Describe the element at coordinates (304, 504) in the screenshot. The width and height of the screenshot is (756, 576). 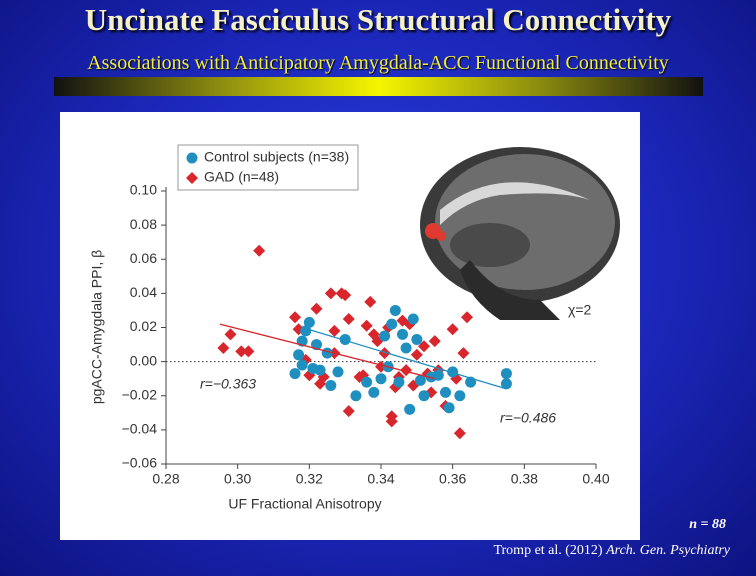
I see `x-axis-label: UF Fractional Anisotropy` at that location.